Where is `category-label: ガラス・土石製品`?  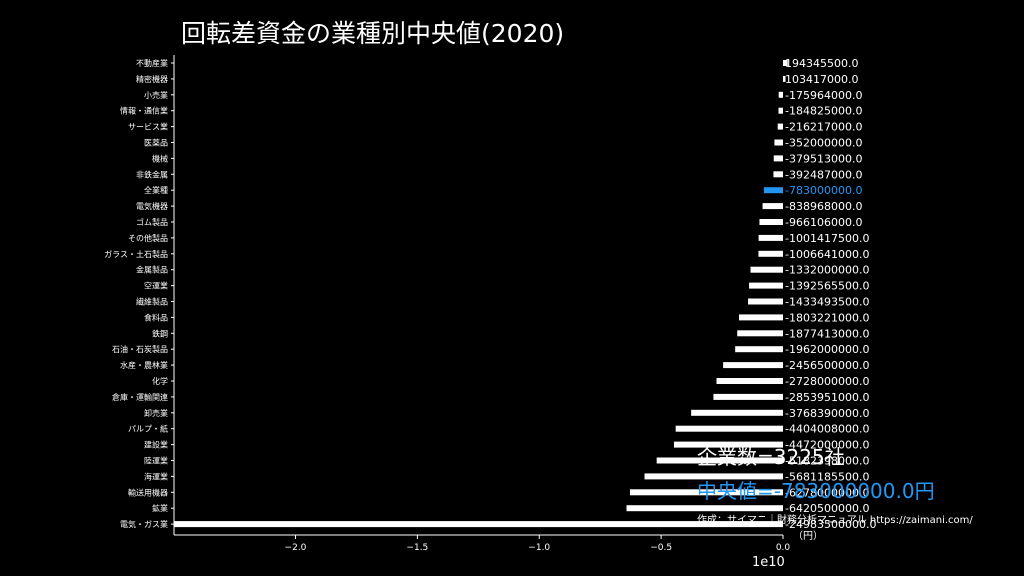
category-label: ガラス・土石製品 is located at coordinates (136, 254).